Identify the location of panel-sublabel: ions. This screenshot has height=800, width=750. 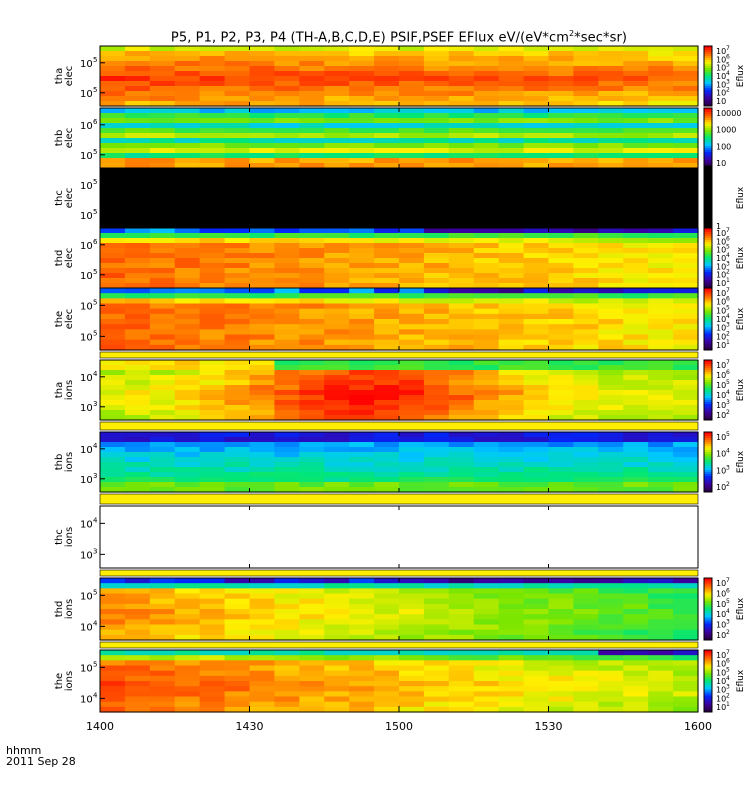
(69, 609).